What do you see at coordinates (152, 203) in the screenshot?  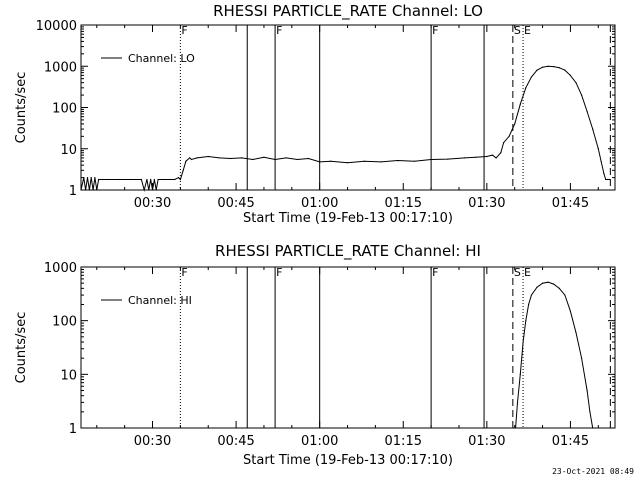 I see `x-tick-label: 00:30` at bounding box center [152, 203].